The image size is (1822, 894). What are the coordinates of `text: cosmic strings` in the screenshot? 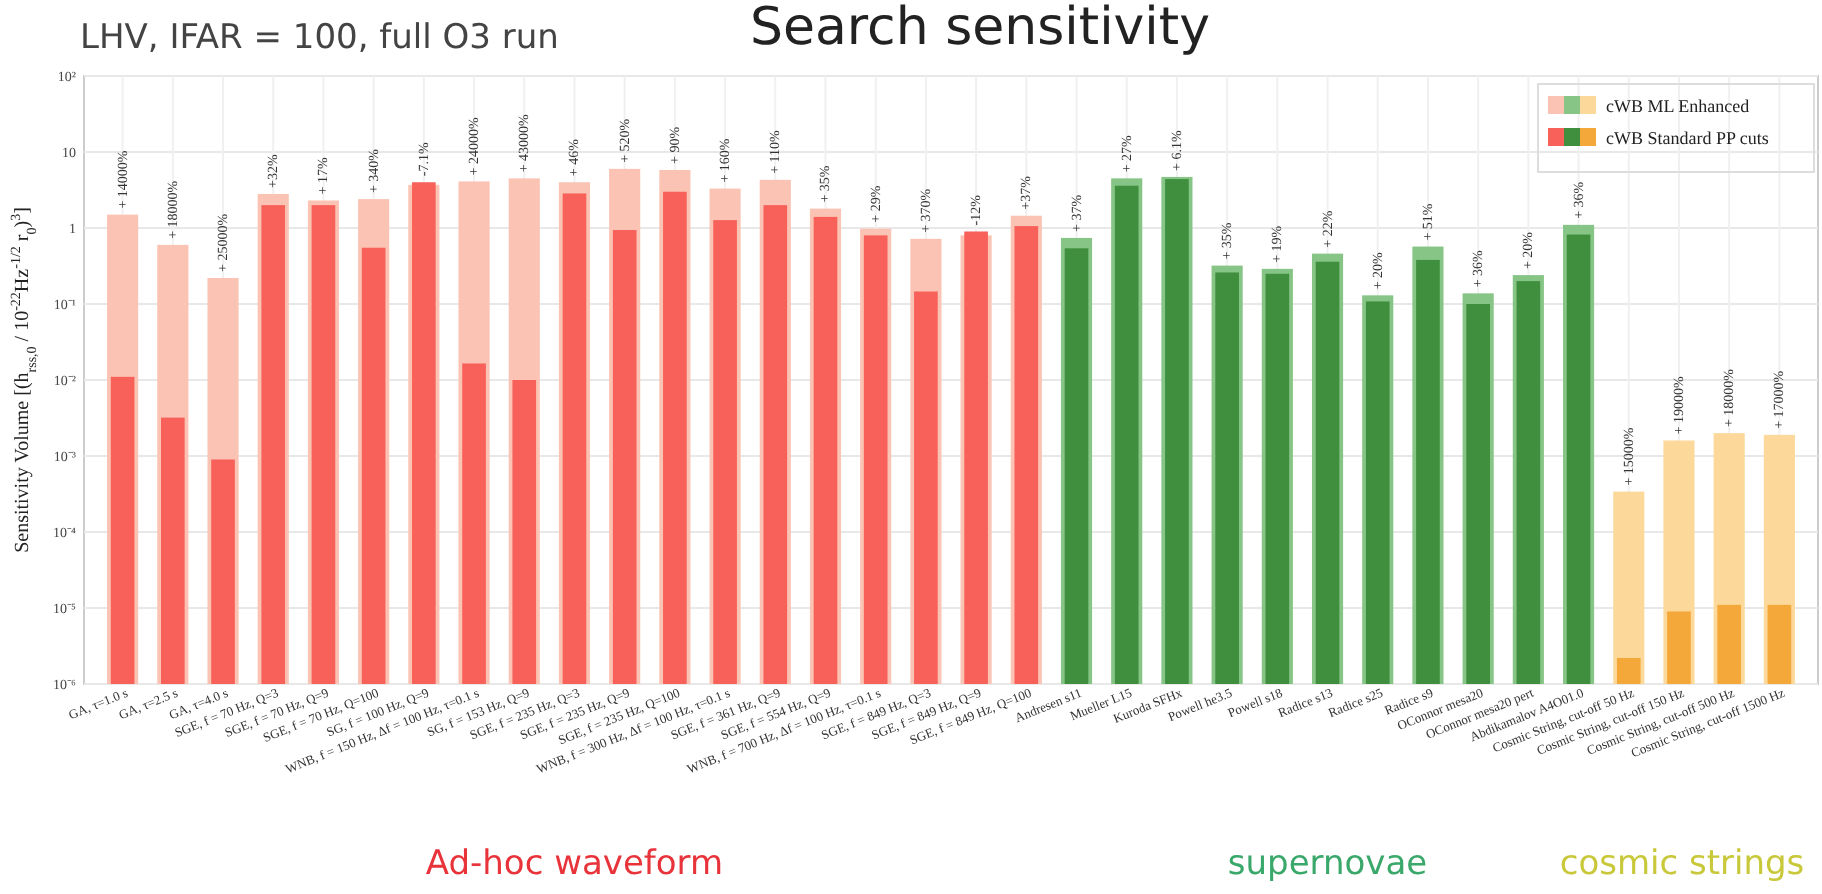 It's located at (1682, 864).